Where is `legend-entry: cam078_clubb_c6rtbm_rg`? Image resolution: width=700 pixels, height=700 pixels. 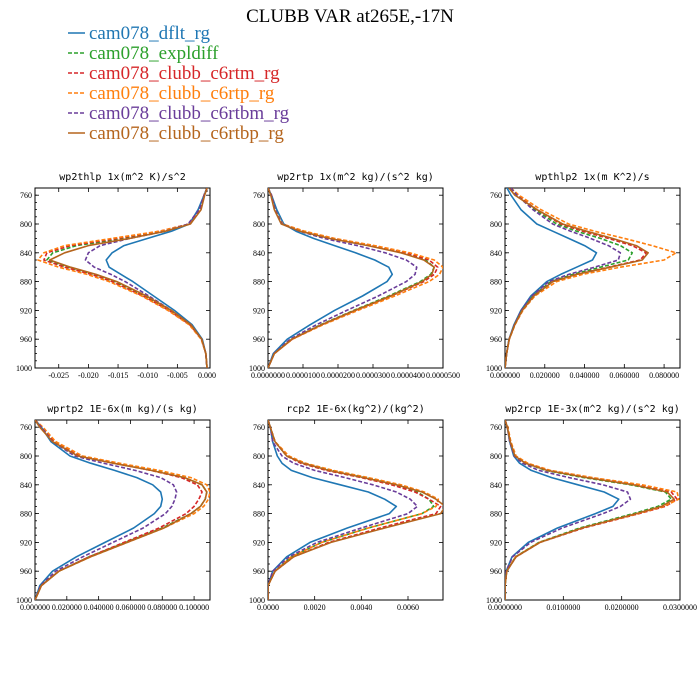
legend-entry: cam078_clubb_c6rtbm_rg is located at coordinates (179, 113).